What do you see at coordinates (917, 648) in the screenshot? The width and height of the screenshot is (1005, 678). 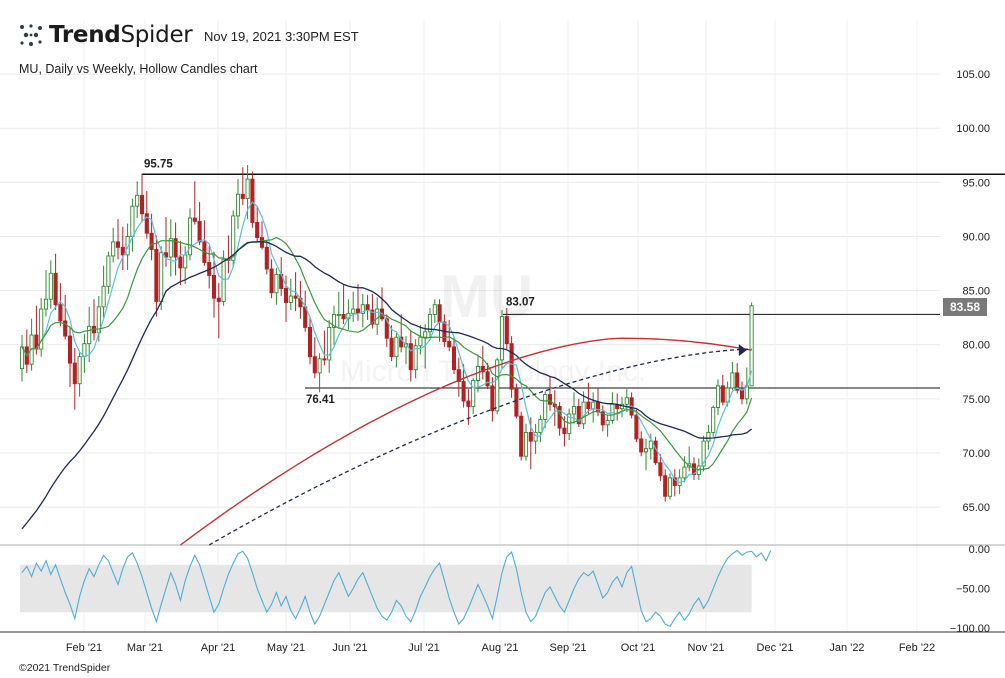 I see `x-tick-label: Feb '22` at bounding box center [917, 648].